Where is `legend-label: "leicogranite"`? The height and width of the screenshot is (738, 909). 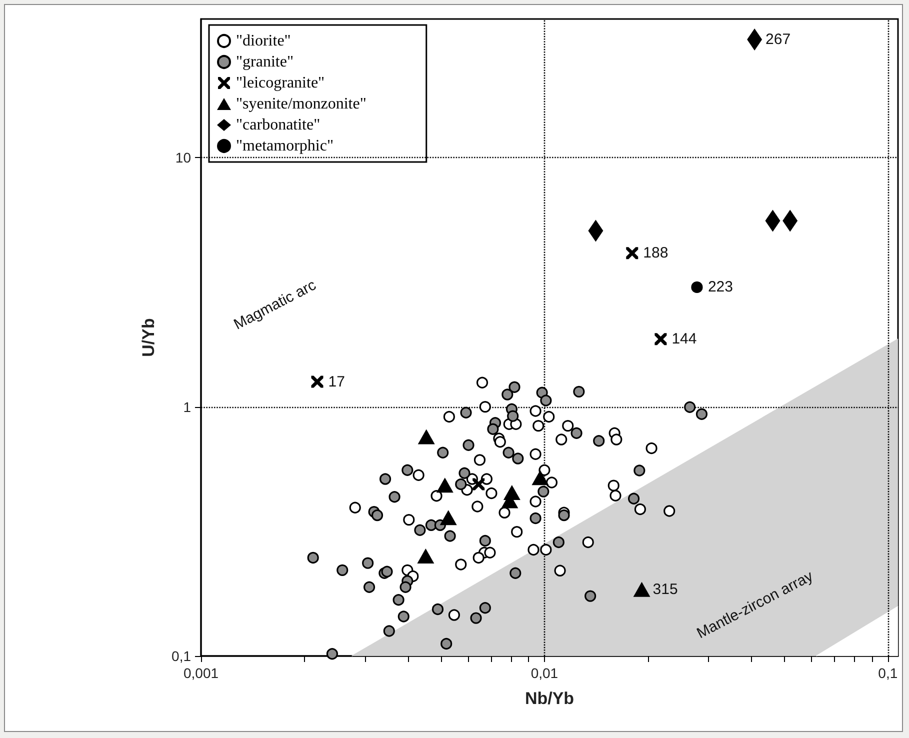 legend-label: "leicogranite" is located at coordinates (280, 83).